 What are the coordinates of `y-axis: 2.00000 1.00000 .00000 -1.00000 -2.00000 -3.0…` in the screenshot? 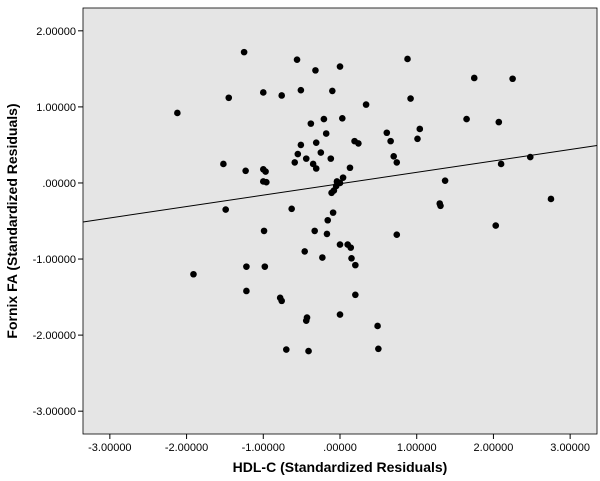 It's located at (58, 222).